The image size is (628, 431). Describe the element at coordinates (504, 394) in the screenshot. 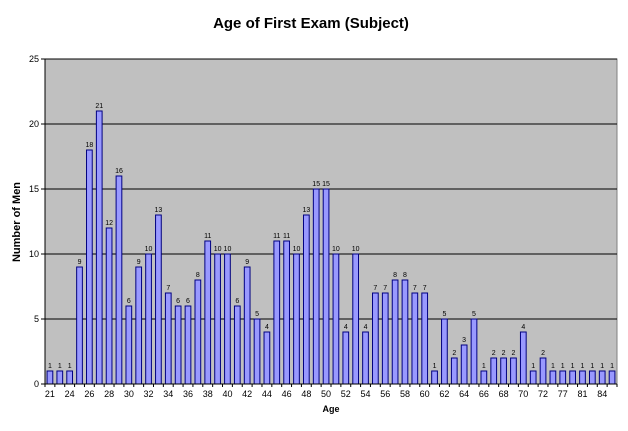

I see `x-tick-label: 68` at that location.